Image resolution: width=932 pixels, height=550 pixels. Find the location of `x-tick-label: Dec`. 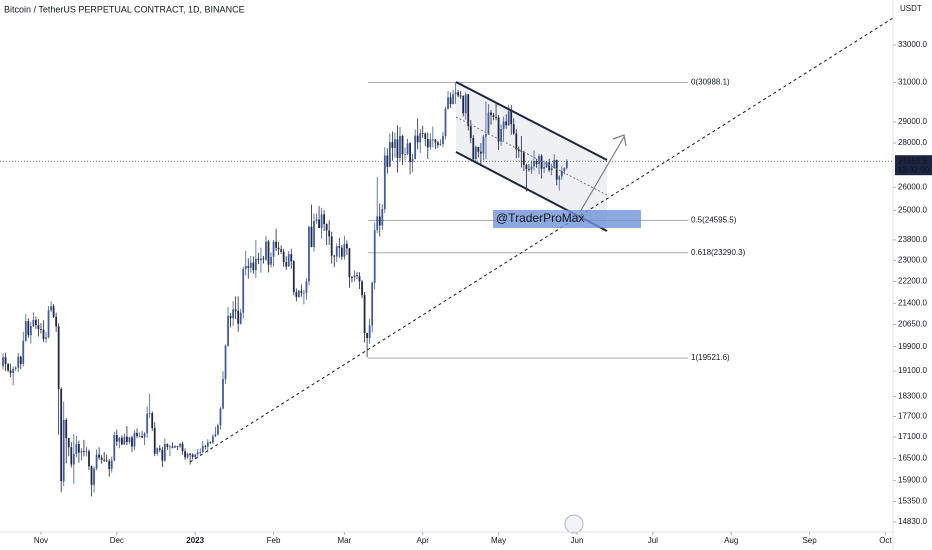

x-tick-label: Dec is located at coordinates (117, 540).